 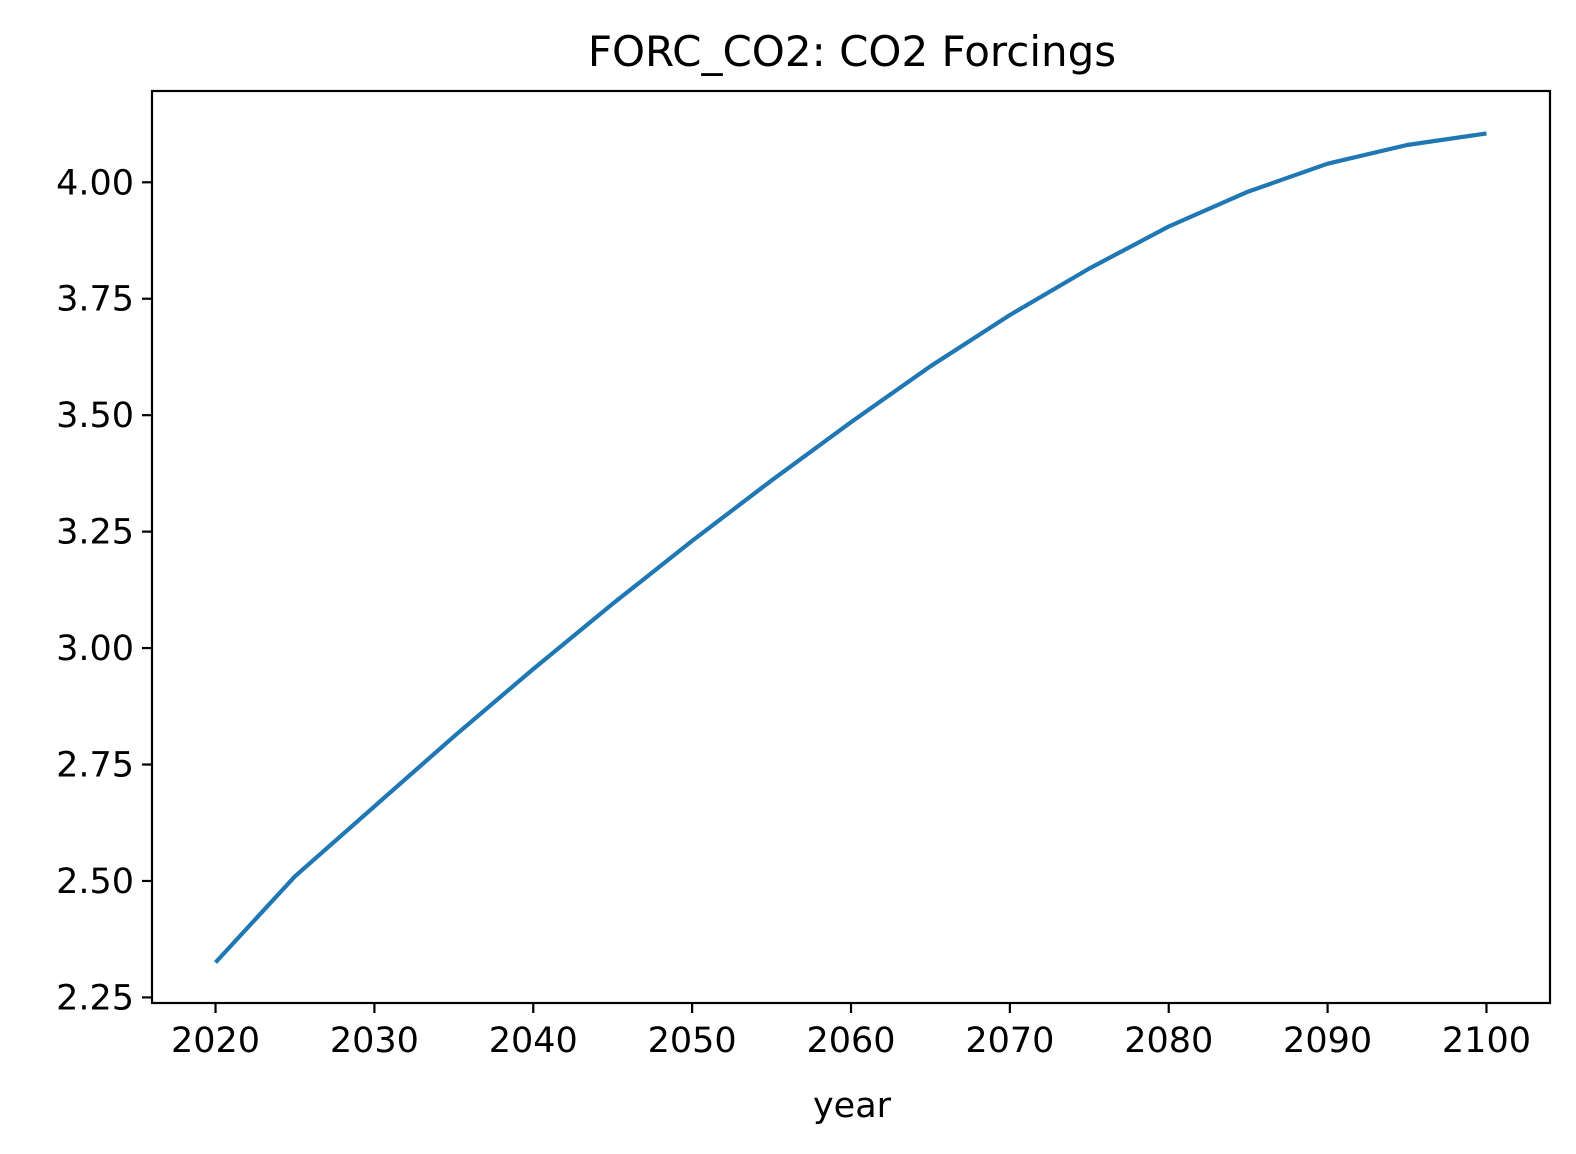 I want to click on y-tick-label: 3.50, so click(x=95, y=416).